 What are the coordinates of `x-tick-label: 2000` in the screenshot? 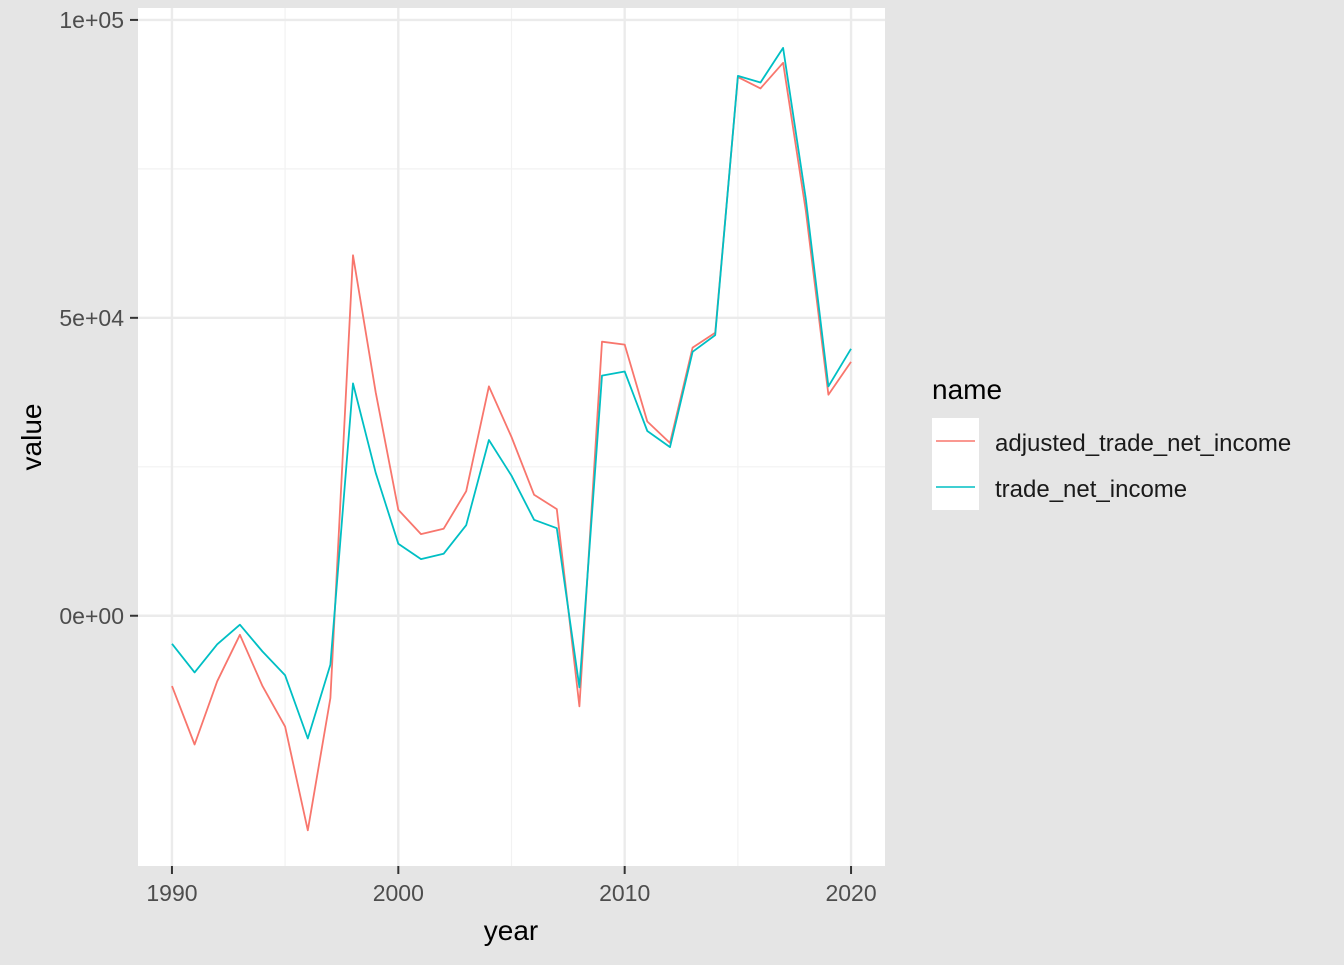 It's located at (398, 893).